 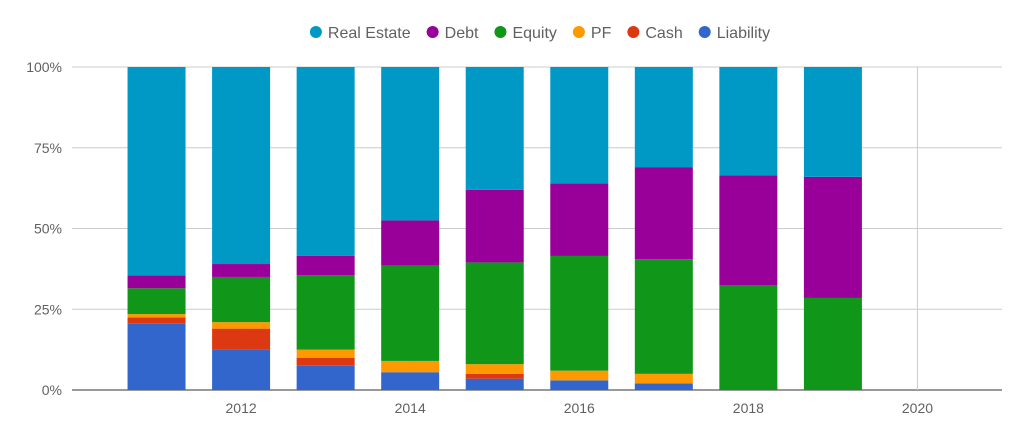 I want to click on bar-stack-2013, so click(x=325, y=228).